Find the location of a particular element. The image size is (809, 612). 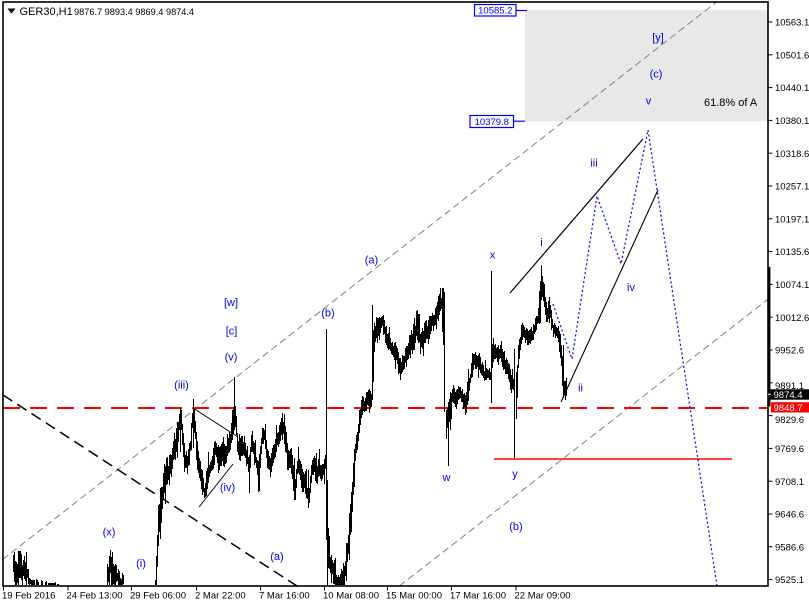

svg-text: (iv) is located at coordinates (227, 488).